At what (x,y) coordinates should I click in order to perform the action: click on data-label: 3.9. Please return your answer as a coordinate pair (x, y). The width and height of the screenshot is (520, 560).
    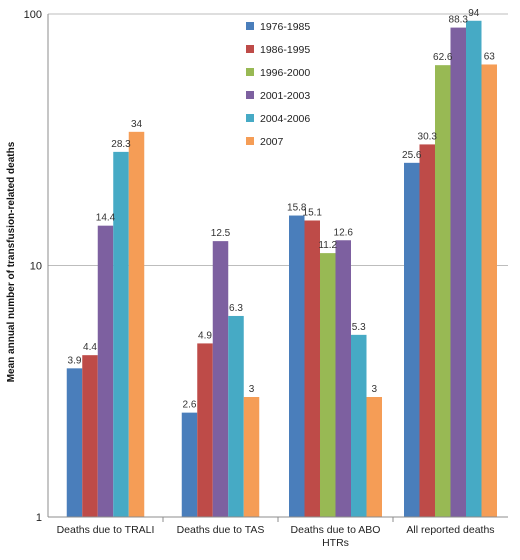
    Looking at the image, I should click on (75, 360).